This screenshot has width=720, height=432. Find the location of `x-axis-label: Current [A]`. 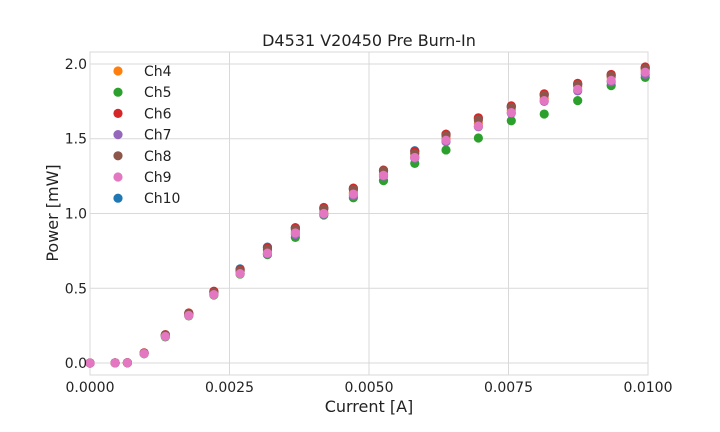

x-axis-label: Current [A] is located at coordinates (369, 406).